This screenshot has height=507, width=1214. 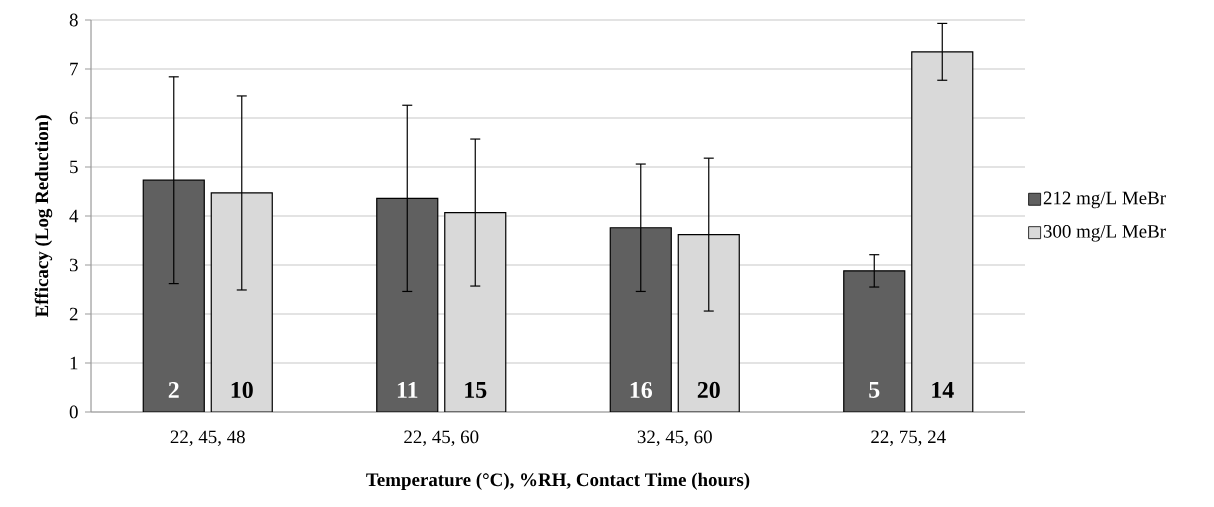 What do you see at coordinates (558, 481) in the screenshot?
I see `x-axis-title: Temperature (°C), %RH, Contact Time (hours)` at bounding box center [558, 481].